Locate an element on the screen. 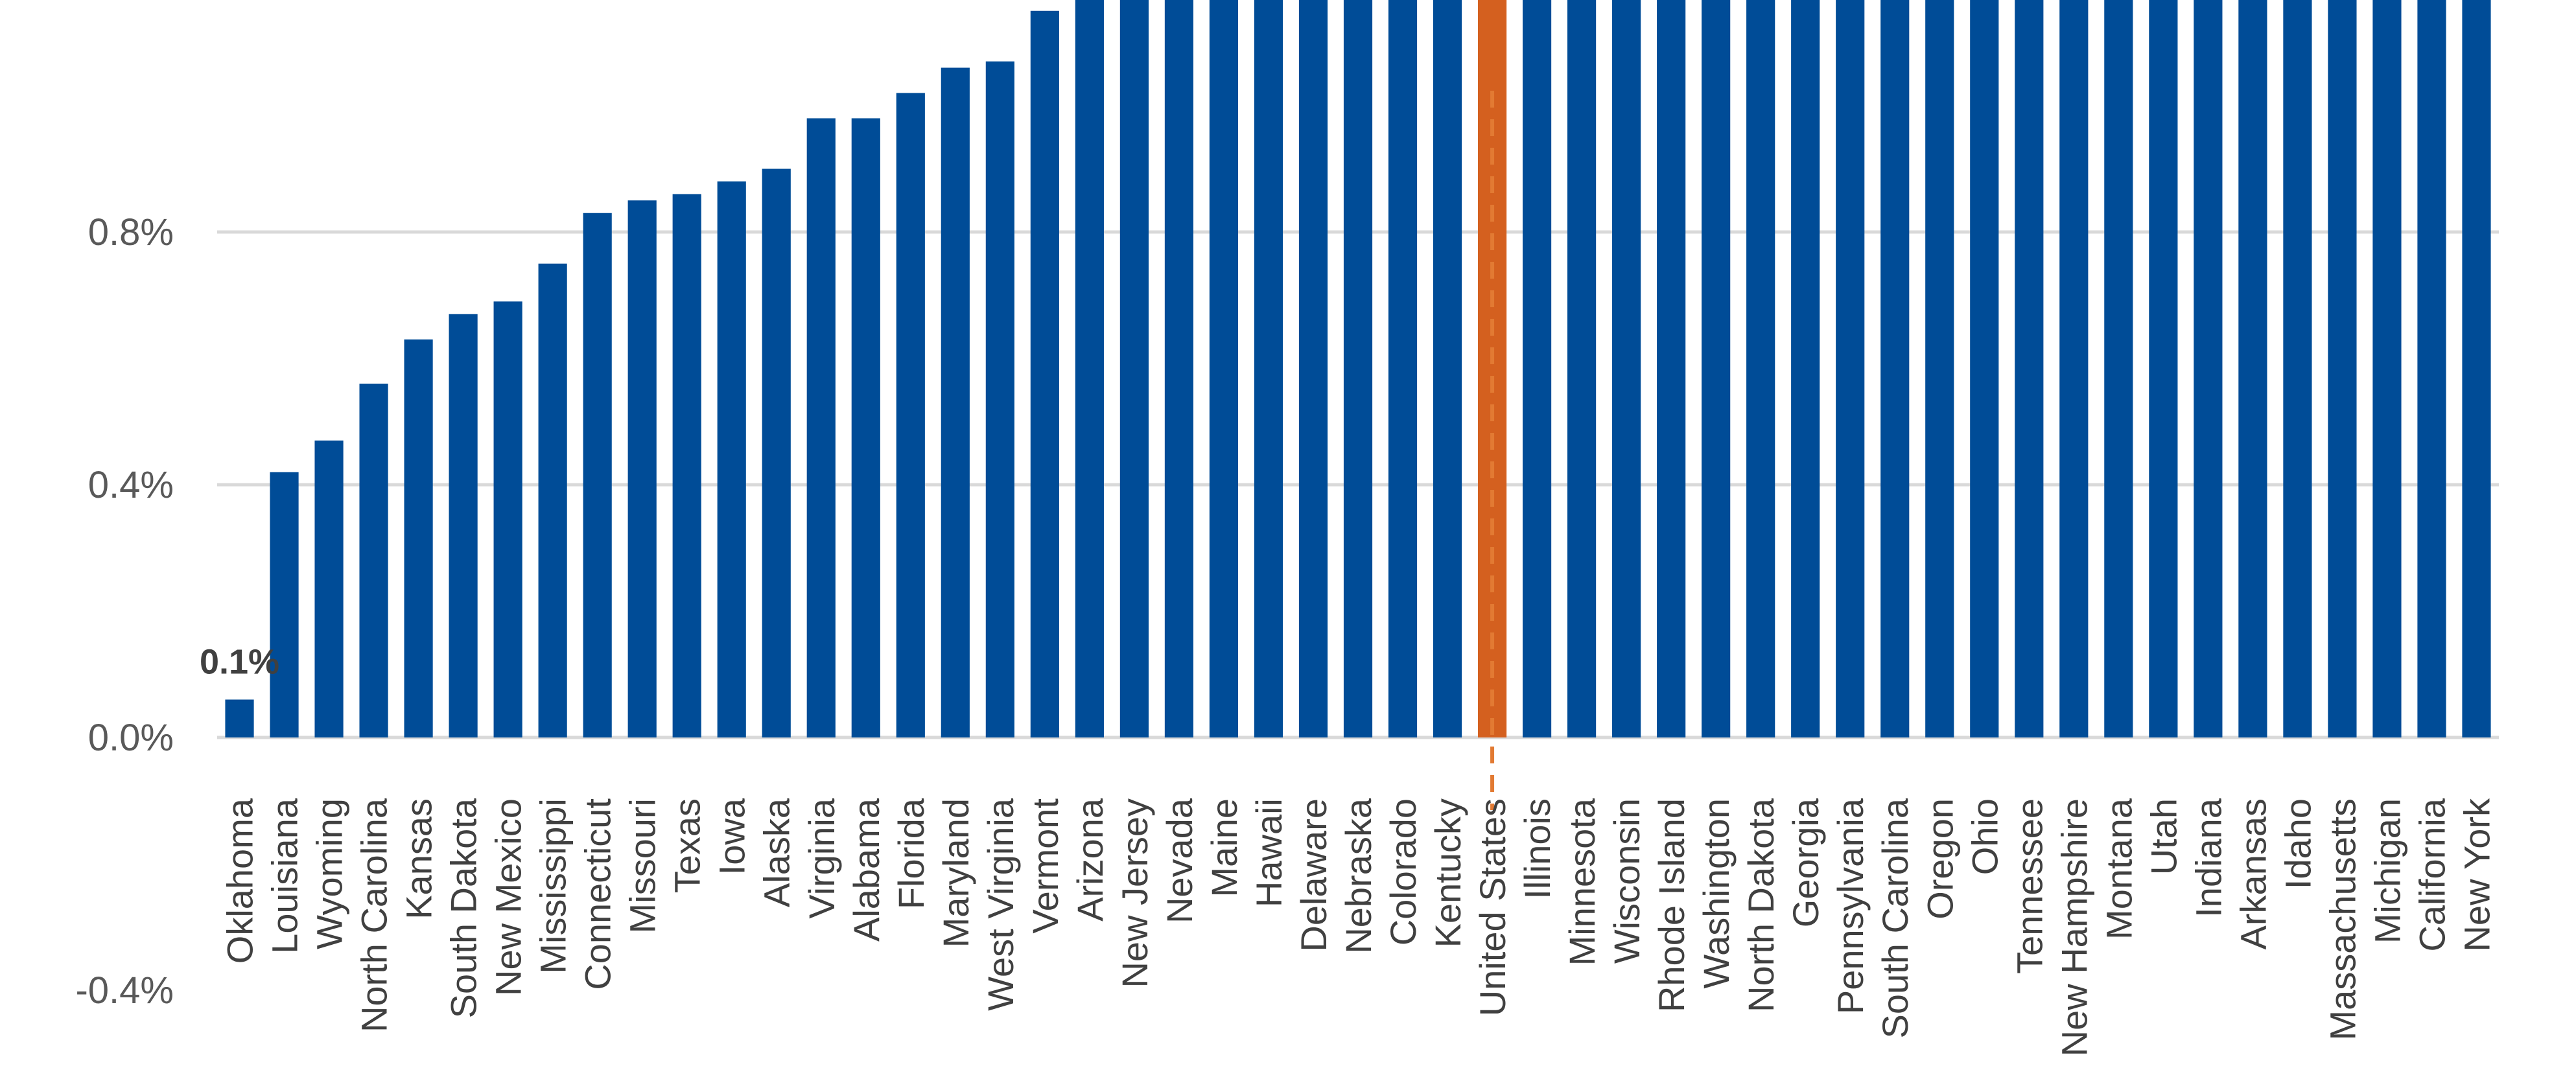 This screenshot has width=2576, height=1090. bar-highlight is located at coordinates (1492, 368).